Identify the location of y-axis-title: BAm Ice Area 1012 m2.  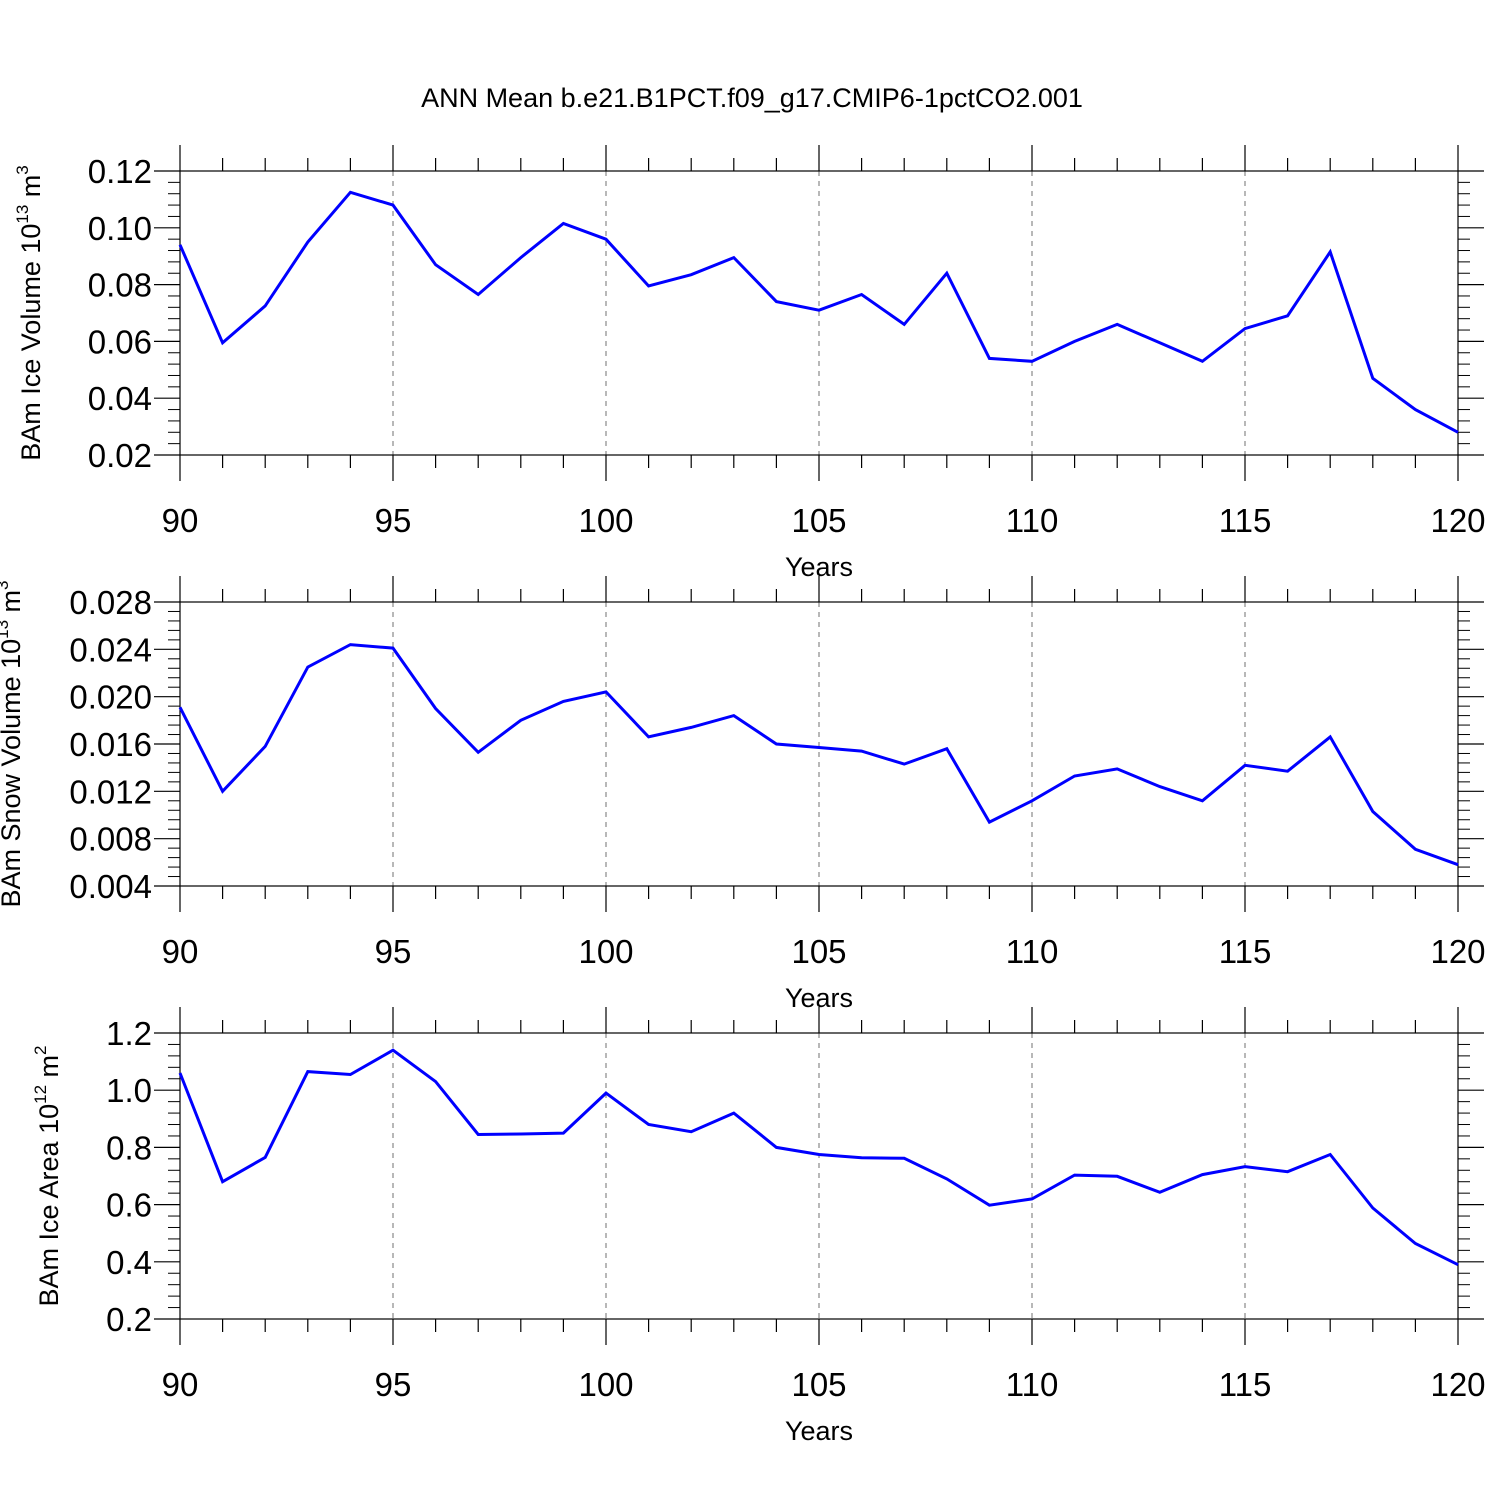
(47, 1176).